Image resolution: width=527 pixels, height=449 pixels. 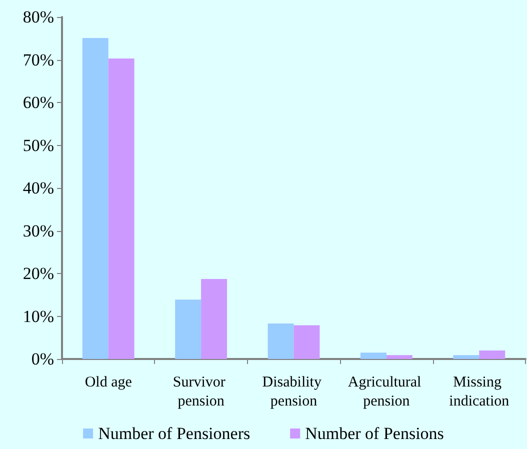 I want to click on y-tick-label: 40%, so click(x=38, y=188).